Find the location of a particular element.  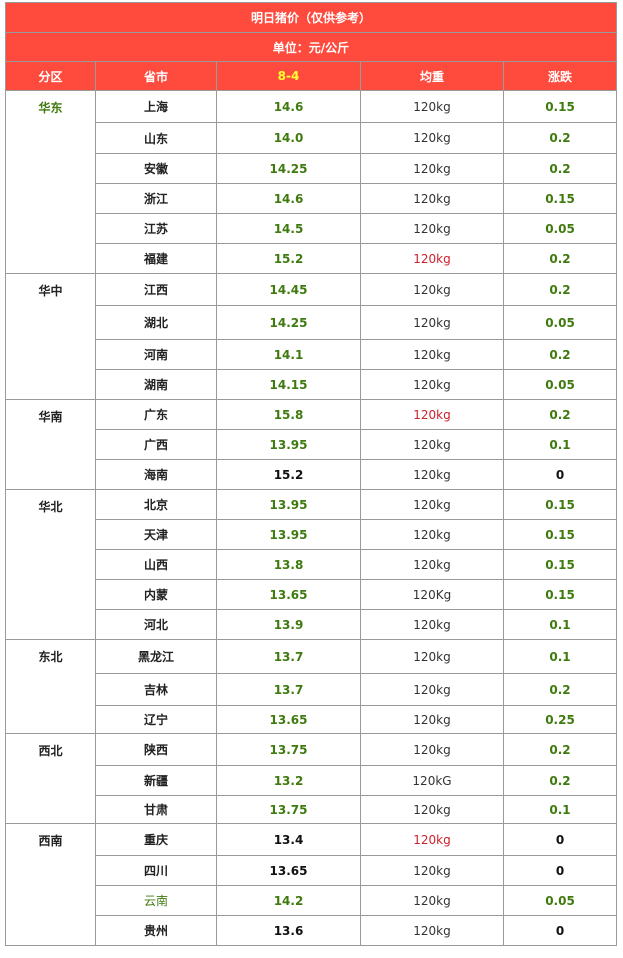

province-cell: 上海 is located at coordinates (156, 106).